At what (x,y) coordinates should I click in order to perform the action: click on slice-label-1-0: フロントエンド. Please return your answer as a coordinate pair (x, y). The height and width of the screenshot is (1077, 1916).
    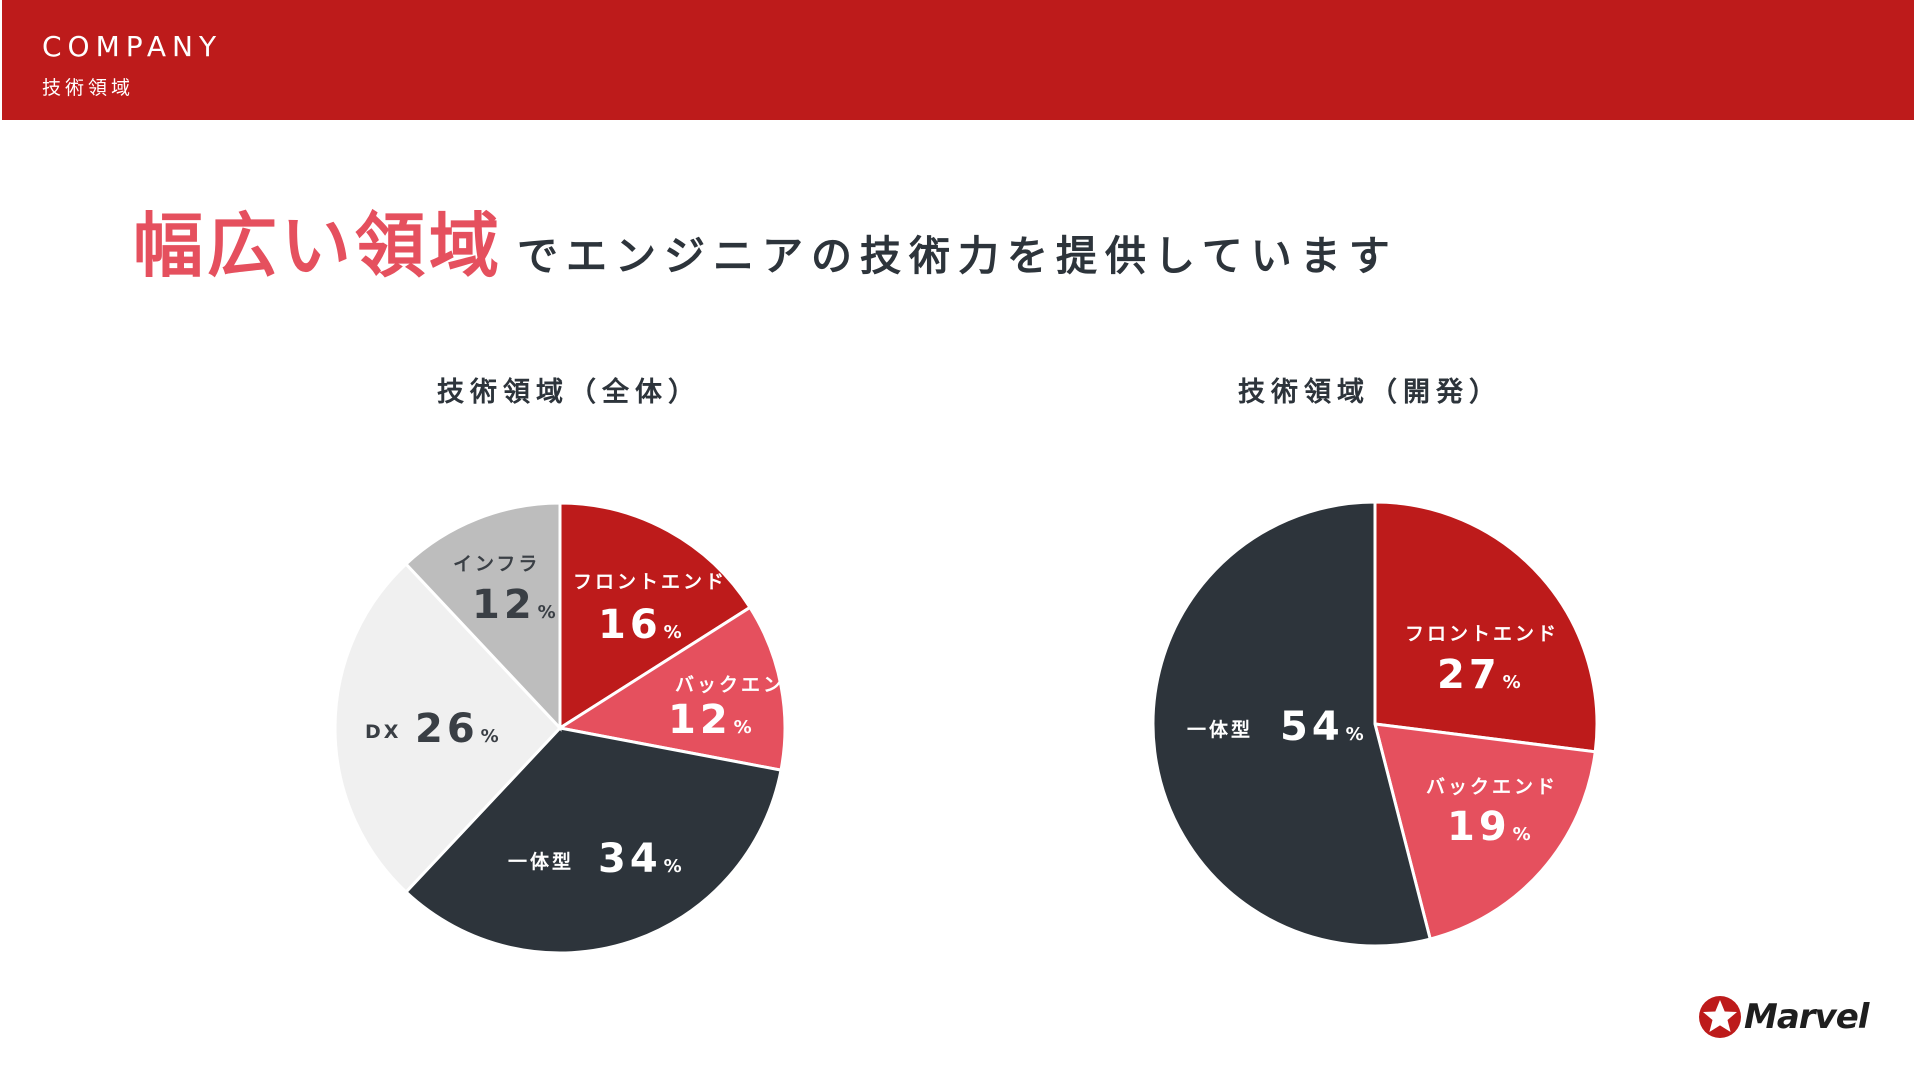
    Looking at the image, I should click on (1482, 634).